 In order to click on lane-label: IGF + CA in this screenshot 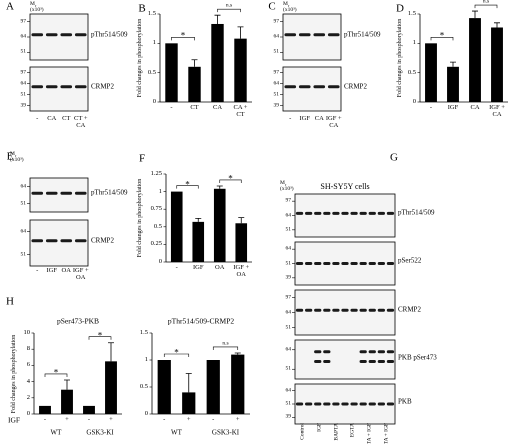, I will do `click(333, 122)`.